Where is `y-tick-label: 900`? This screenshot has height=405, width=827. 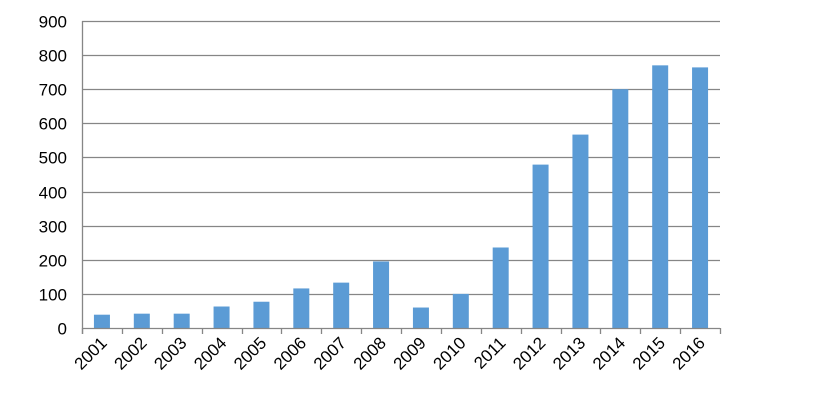
y-tick-label: 900 is located at coordinates (53, 22).